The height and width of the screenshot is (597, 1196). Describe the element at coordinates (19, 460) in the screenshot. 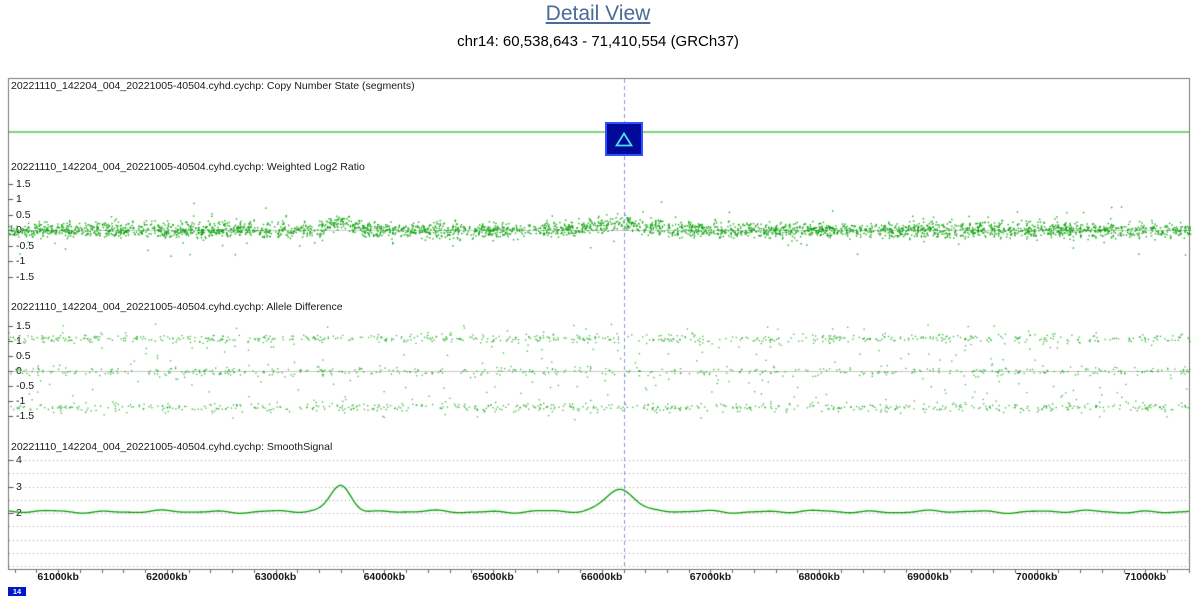

I see `y-tick-label: 4` at that location.